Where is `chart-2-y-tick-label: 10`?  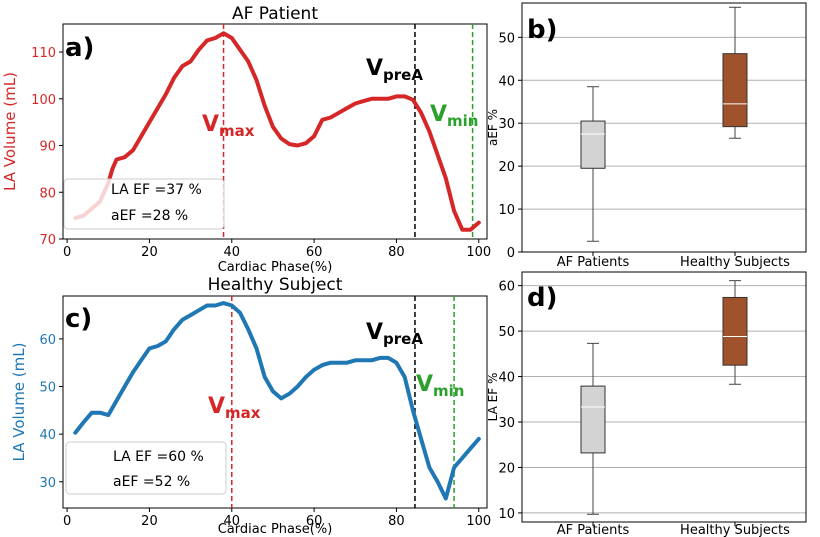 chart-2-y-tick-label: 10 is located at coordinates (506, 210).